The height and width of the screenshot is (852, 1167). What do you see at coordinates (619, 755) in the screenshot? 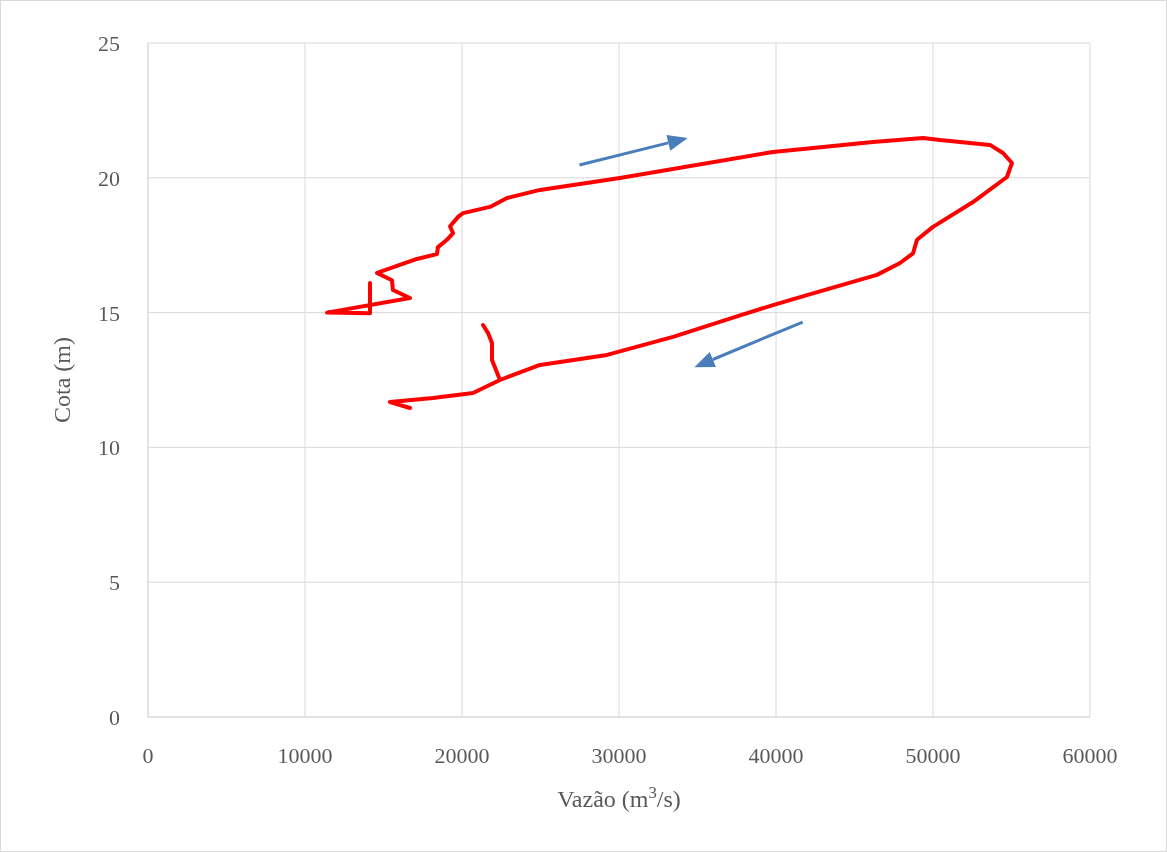
I see `x-tick-label: 30000` at bounding box center [619, 755].